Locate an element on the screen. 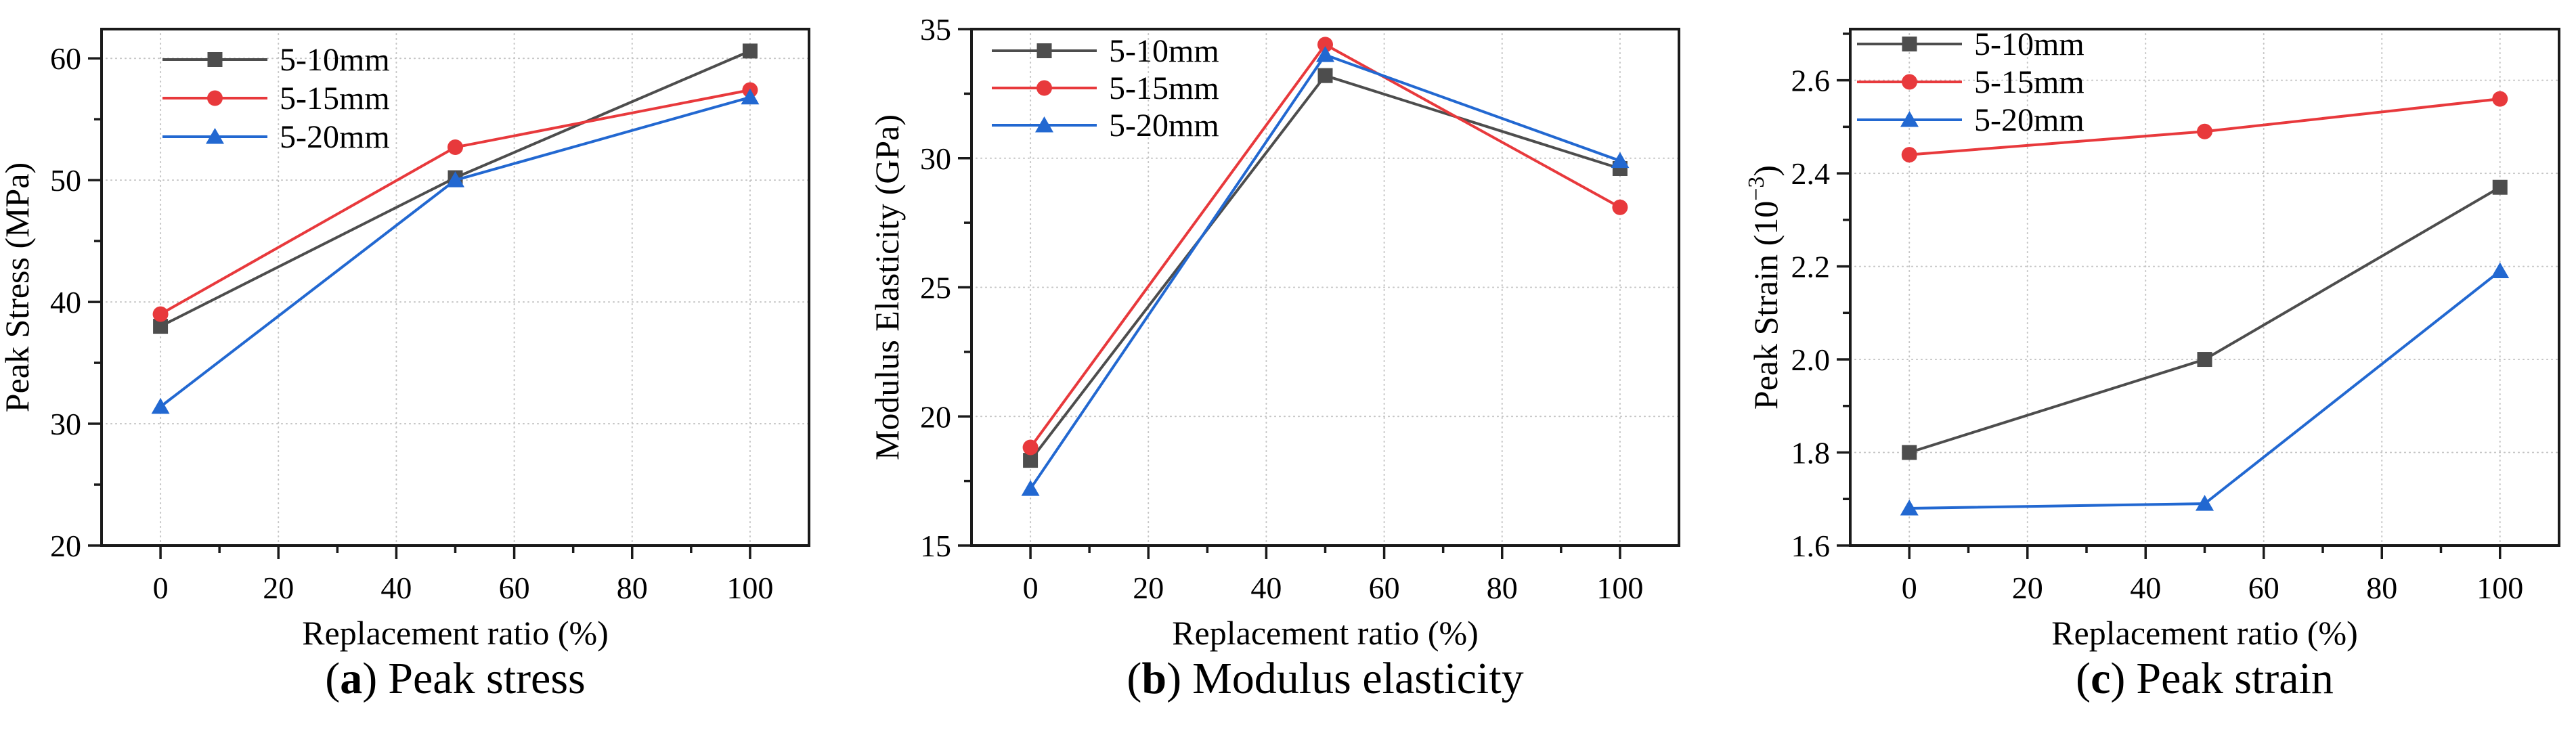  y-tick-label: 50 is located at coordinates (65, 180).